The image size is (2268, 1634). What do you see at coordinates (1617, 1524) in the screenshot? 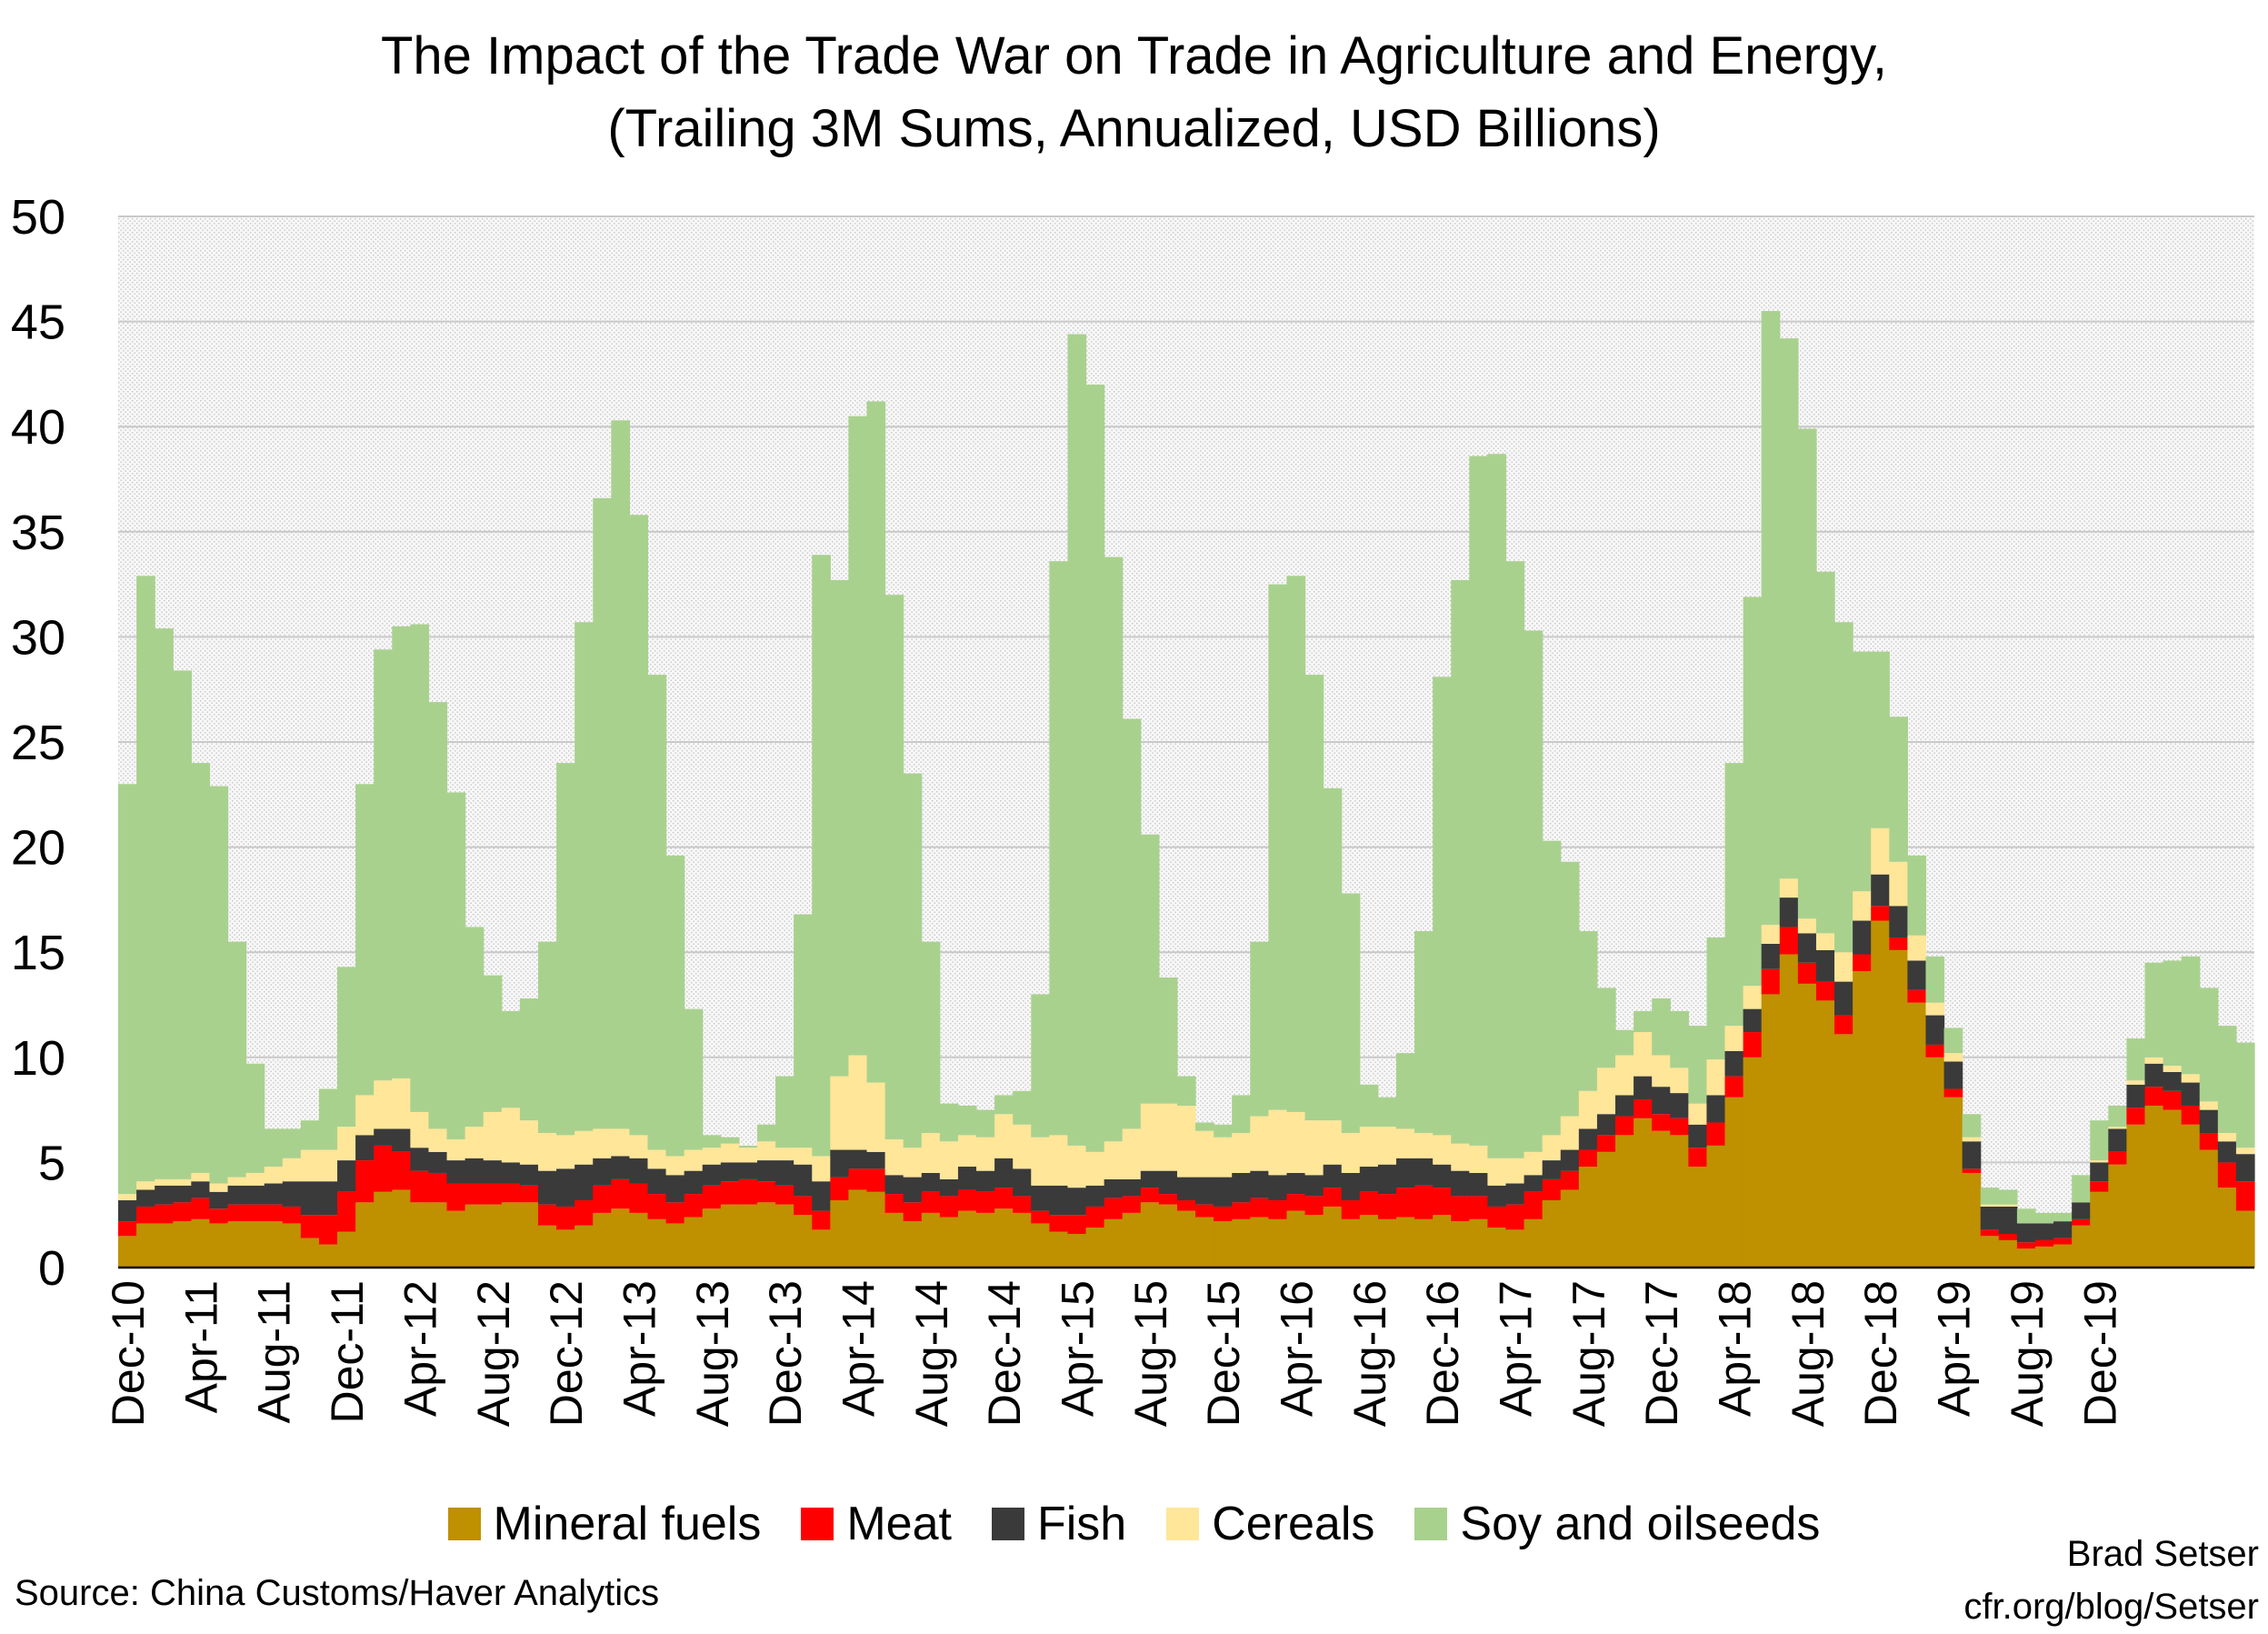
I see `legend-item-soy-and-oilseeds: Soy and oilseeds` at bounding box center [1617, 1524].